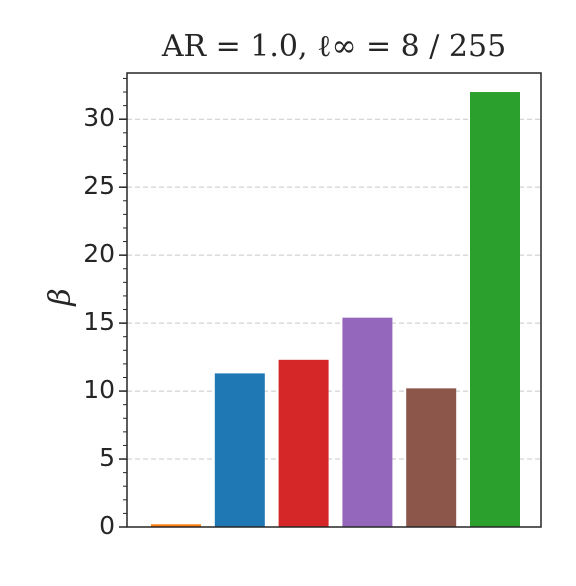 The height and width of the screenshot is (586, 576). I want to click on y-tick-label: 15, so click(99, 321).